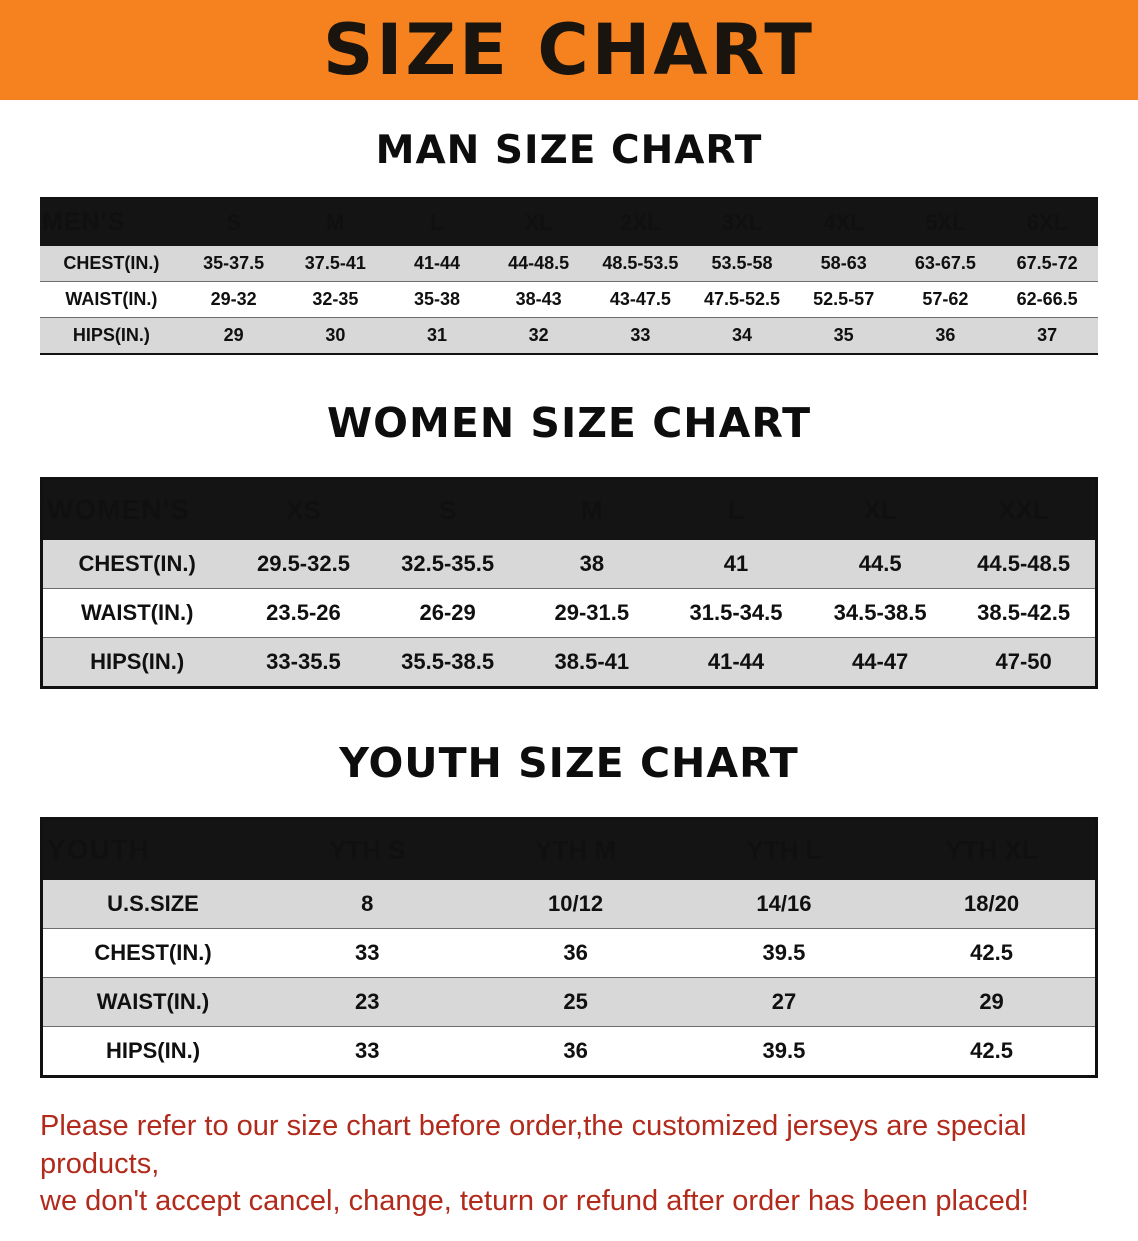 The width and height of the screenshot is (1138, 1241). What do you see at coordinates (233, 299) in the screenshot?
I see `value-cell: 29-32` at bounding box center [233, 299].